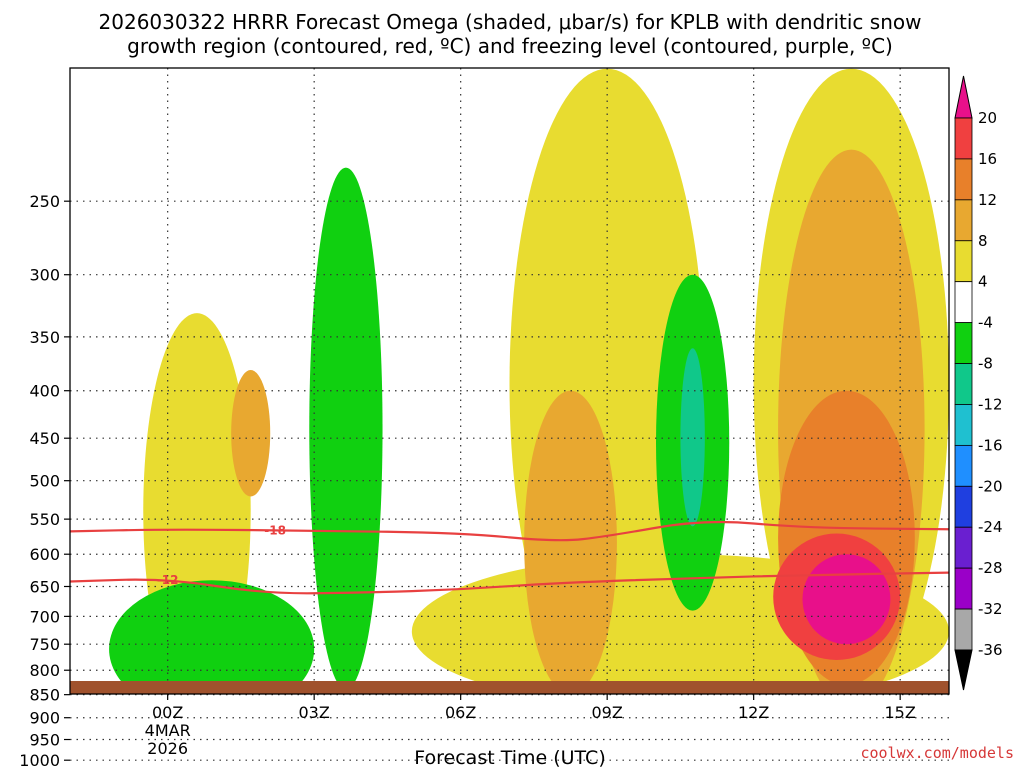  Describe the element at coordinates (987, 159) in the screenshot. I see `colorbar-label: 16` at that location.